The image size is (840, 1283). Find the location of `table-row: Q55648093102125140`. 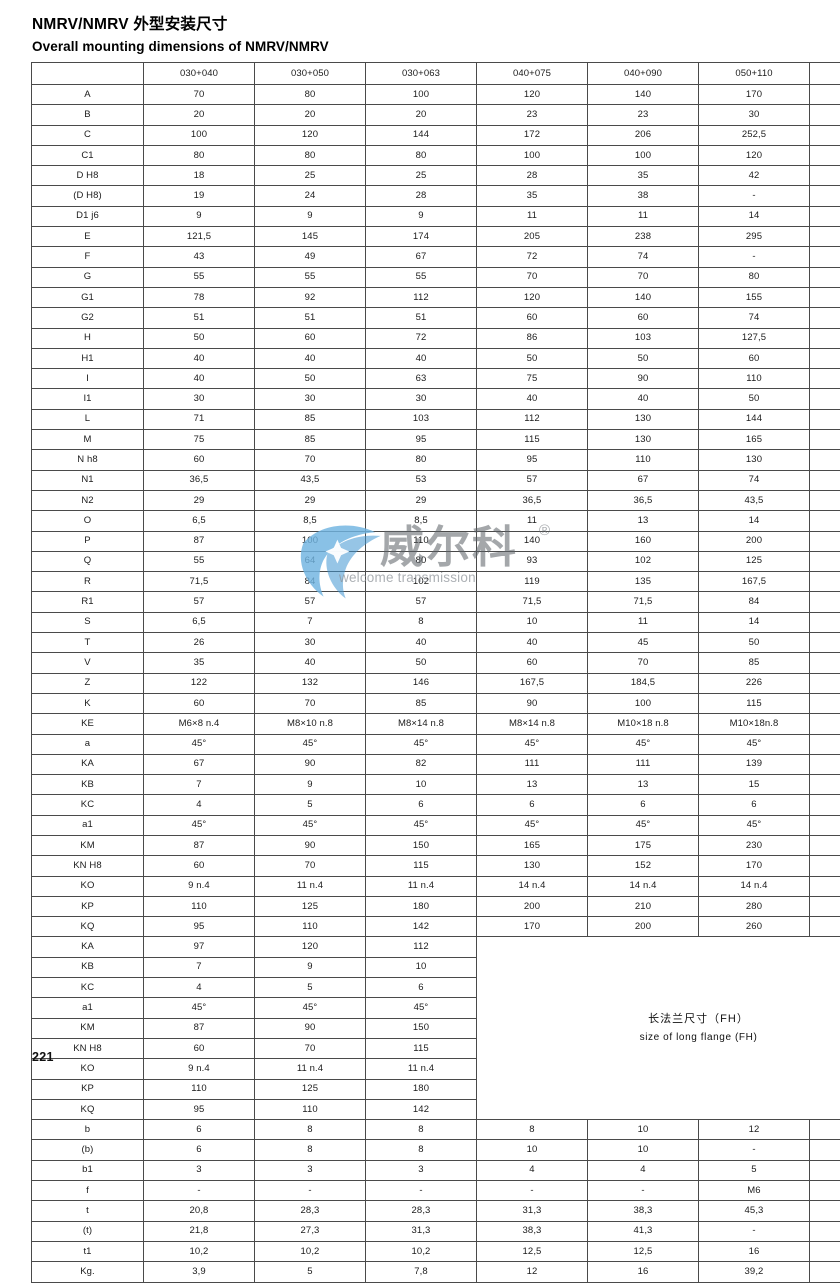

table-row: Q55648093102125140 is located at coordinates (436, 561).